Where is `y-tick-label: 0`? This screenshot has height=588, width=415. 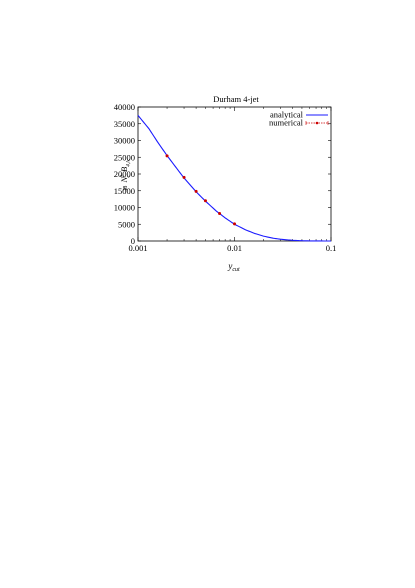
y-tick-label: 0 is located at coordinates (133, 241).